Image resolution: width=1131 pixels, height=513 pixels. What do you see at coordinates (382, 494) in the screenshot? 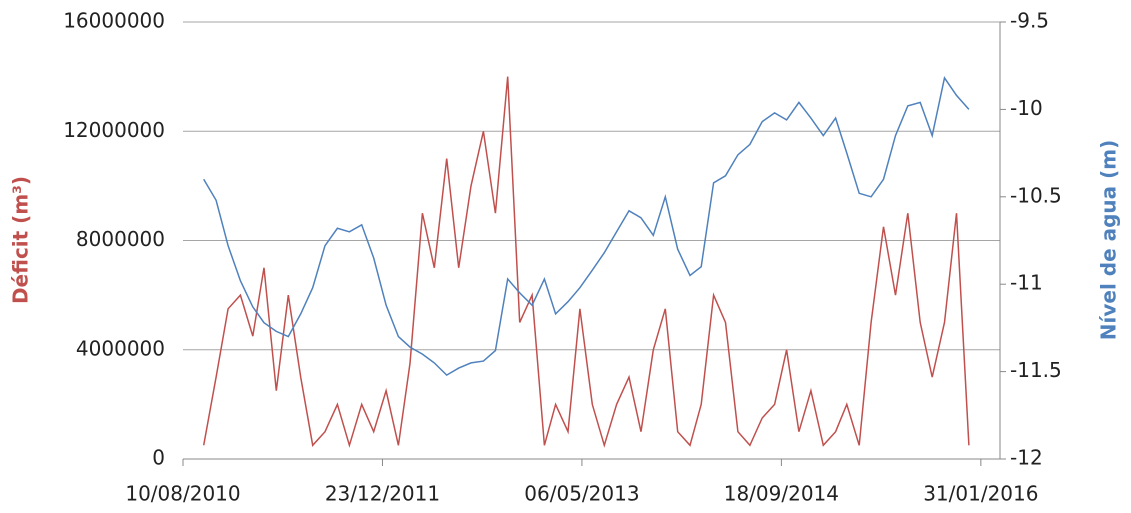
I see `x-tick-label: 23/12/2011` at bounding box center [382, 494].